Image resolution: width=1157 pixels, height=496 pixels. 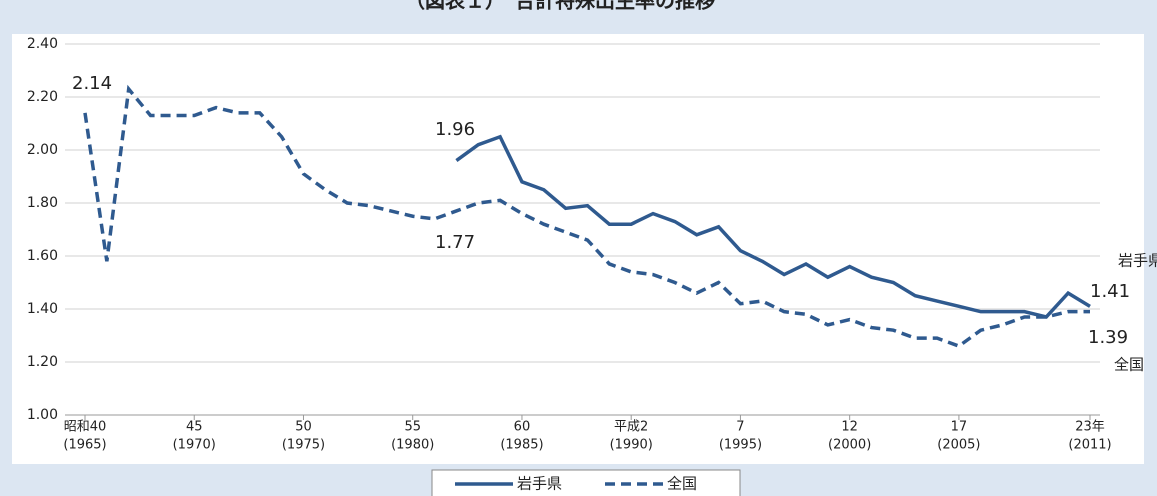 I want to click on x-tick-label: 17, so click(x=959, y=427).